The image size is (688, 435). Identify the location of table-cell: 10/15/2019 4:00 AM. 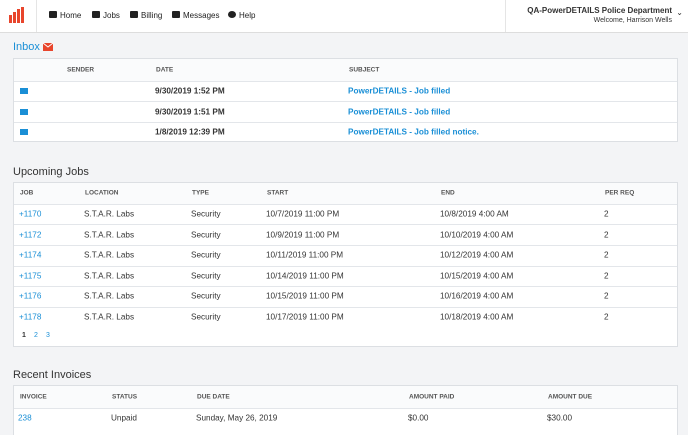
(477, 276).